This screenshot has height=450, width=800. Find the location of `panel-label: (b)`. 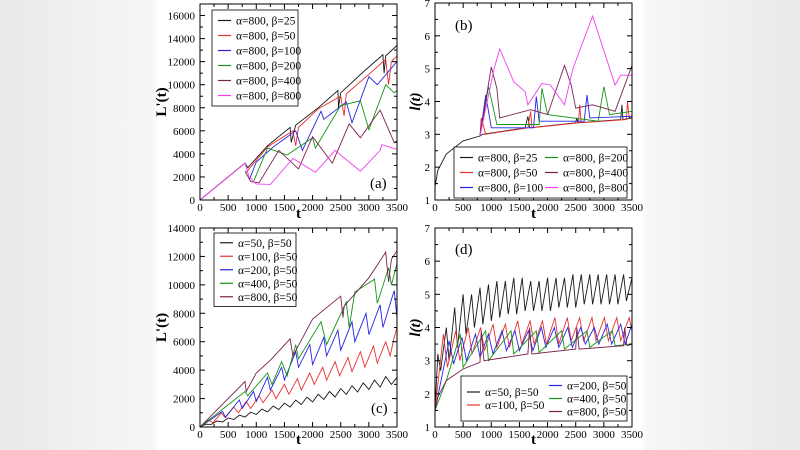

panel-label: (b) is located at coordinates (464, 26).